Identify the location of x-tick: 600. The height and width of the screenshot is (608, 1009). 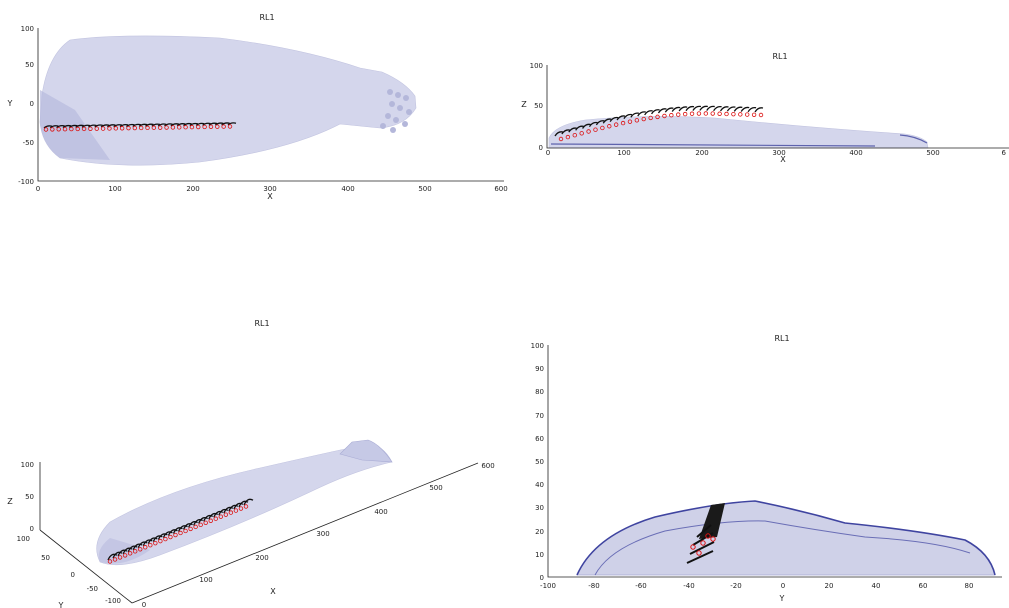
(487, 466).